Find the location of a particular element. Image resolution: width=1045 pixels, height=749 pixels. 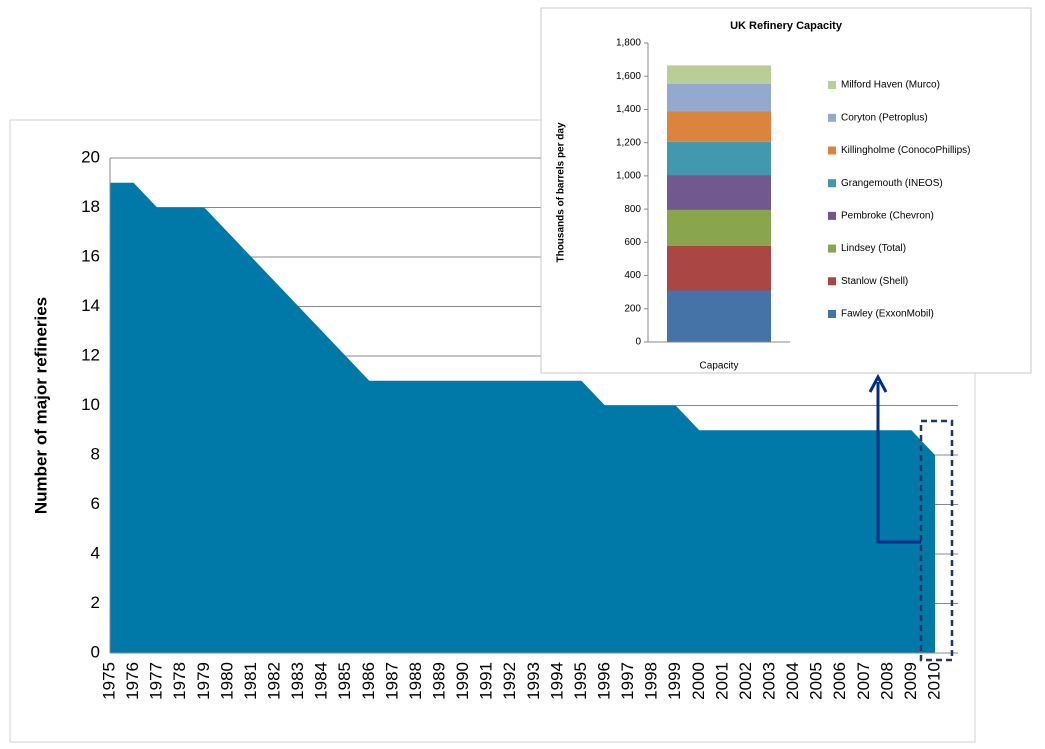

x-tick-label: 1983 is located at coordinates (297, 681).